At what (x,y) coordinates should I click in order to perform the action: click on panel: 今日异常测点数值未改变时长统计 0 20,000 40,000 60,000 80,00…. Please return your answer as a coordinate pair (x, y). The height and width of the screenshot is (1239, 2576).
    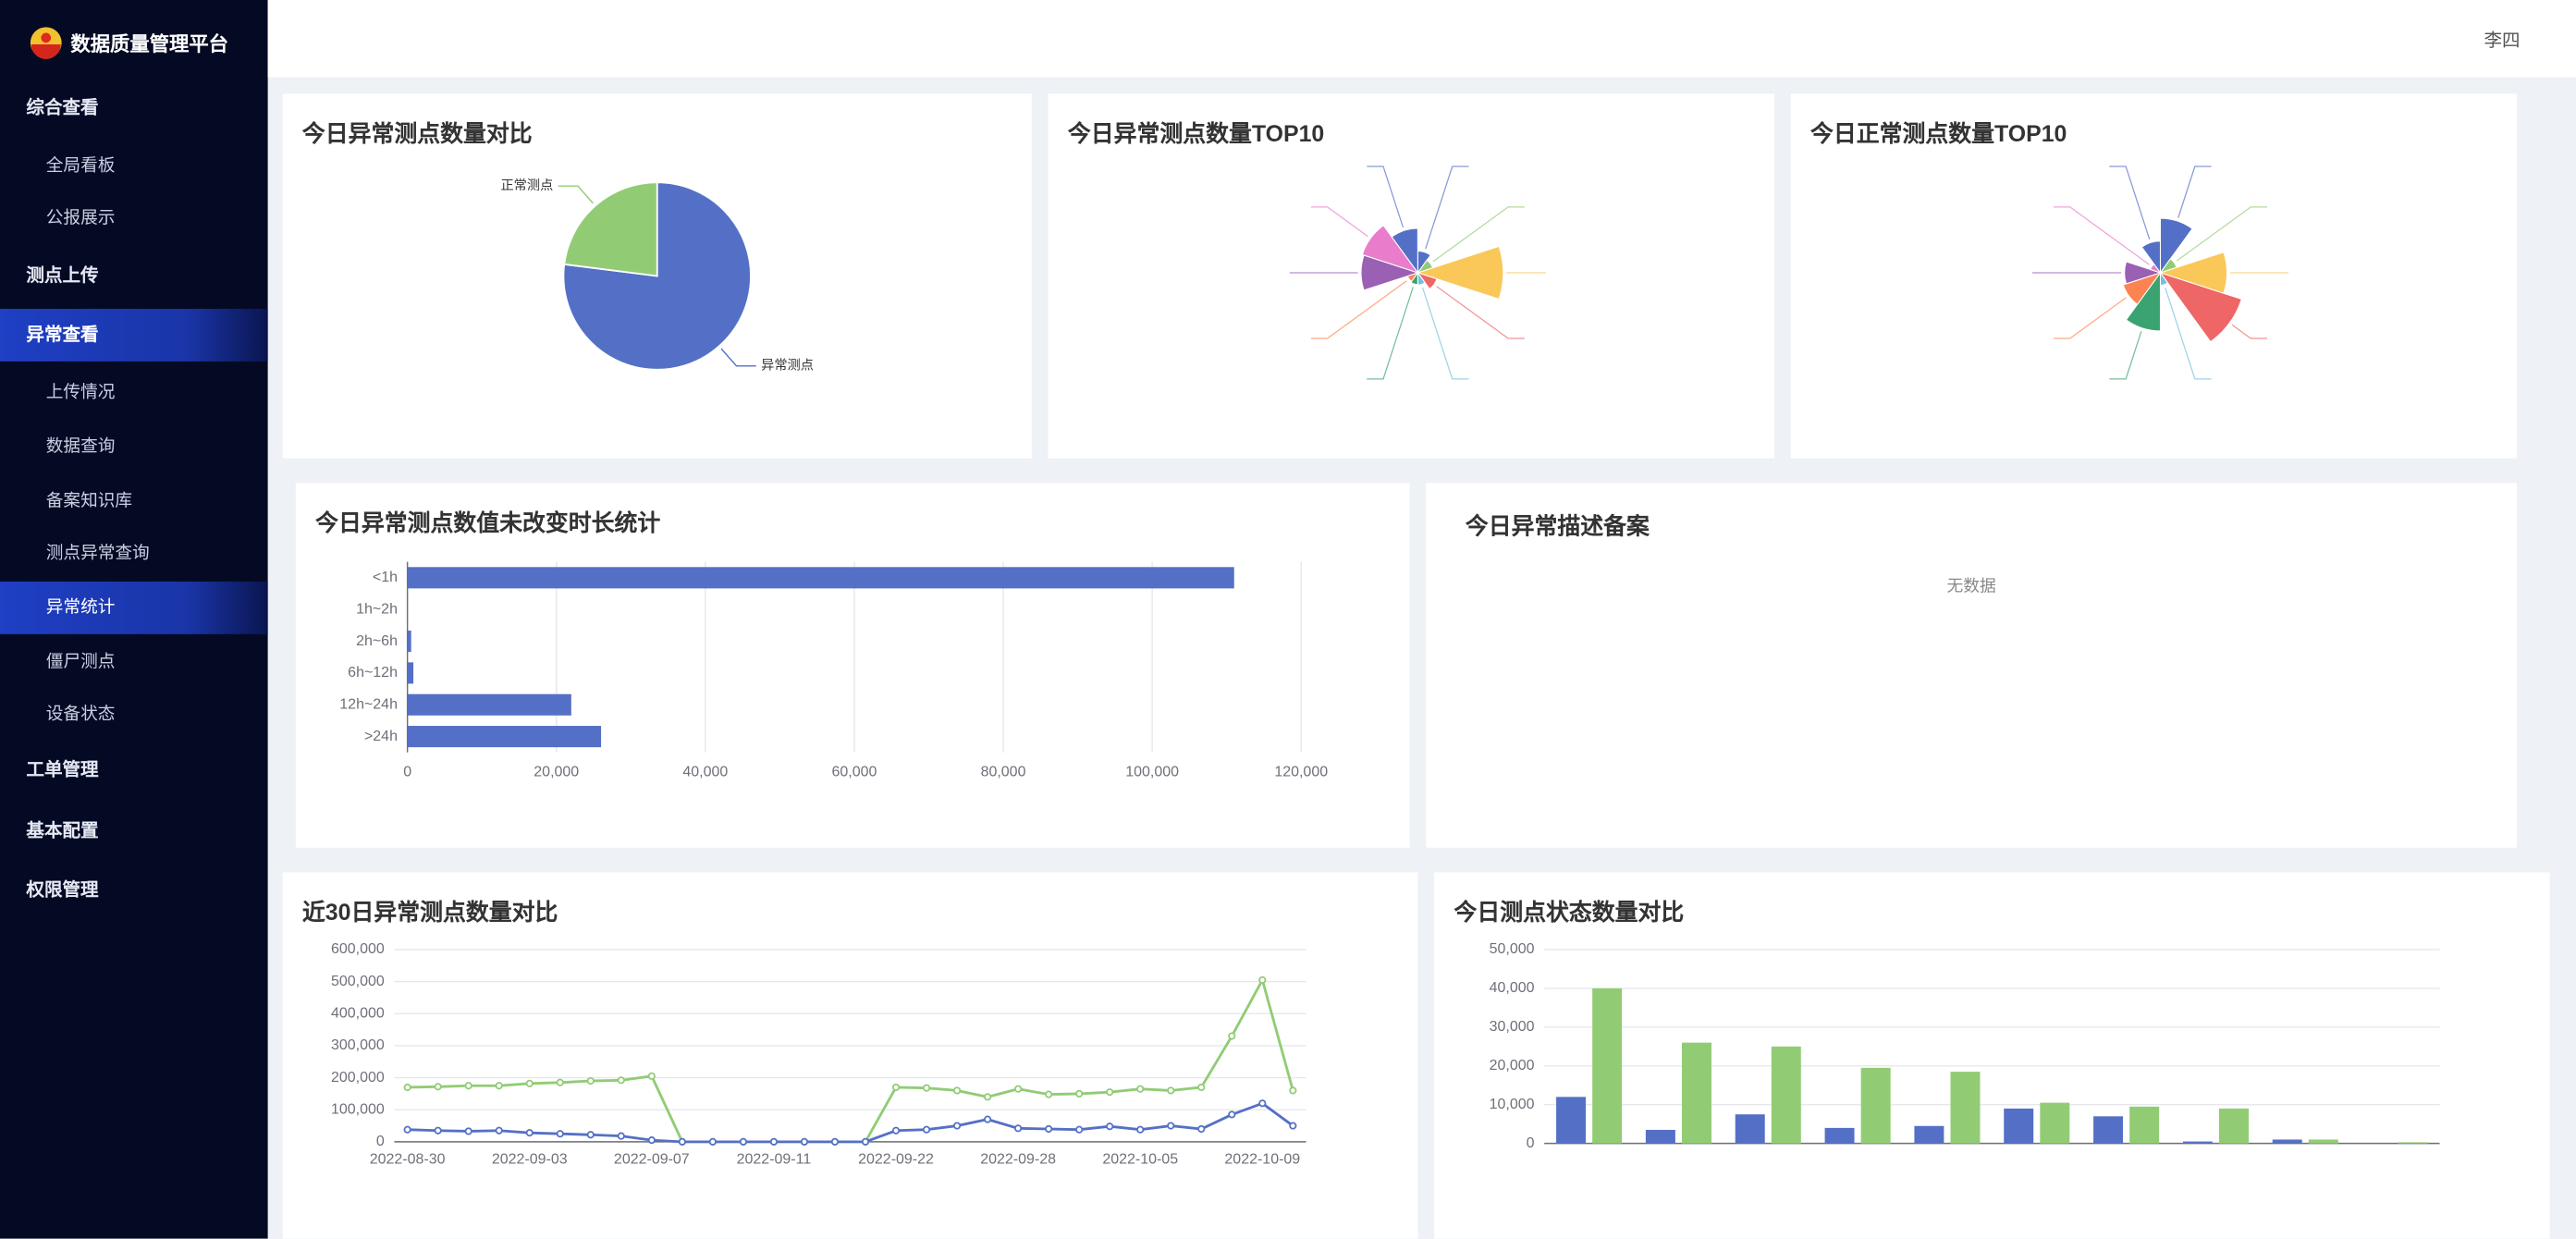
    Looking at the image, I should click on (852, 665).